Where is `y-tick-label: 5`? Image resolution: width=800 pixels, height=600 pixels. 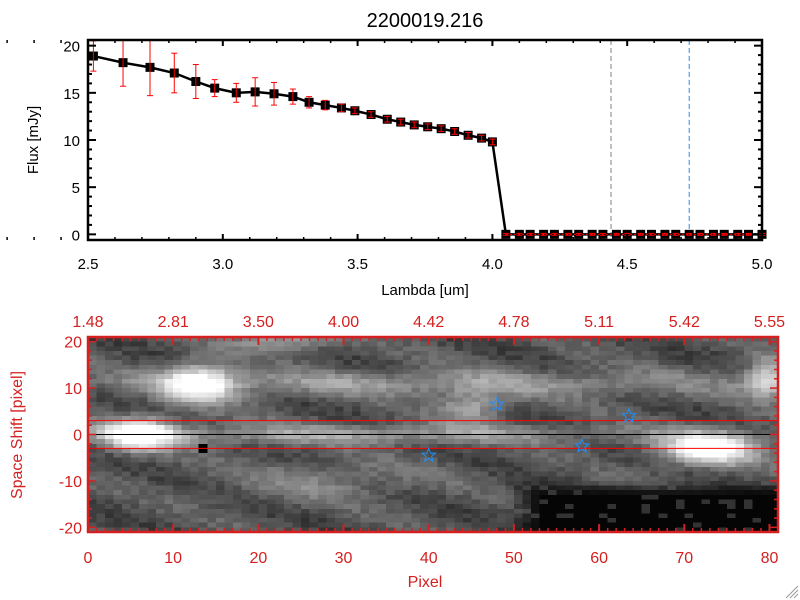
y-tick-label: 5 is located at coordinates (76, 188).